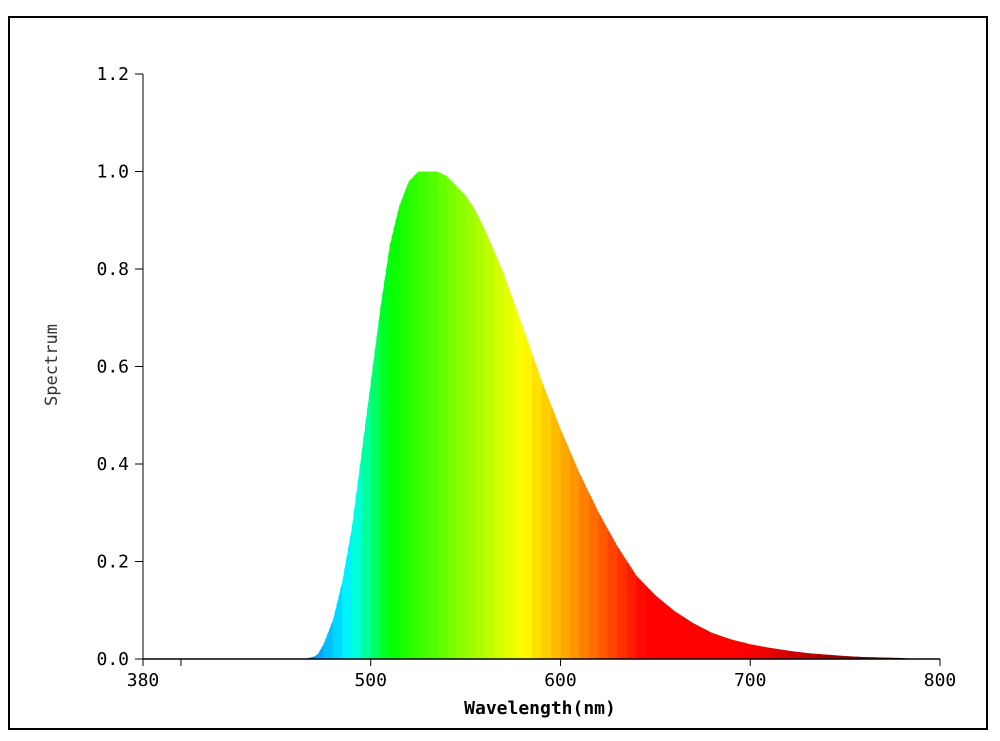  Describe the element at coordinates (370, 680) in the screenshot. I see `x-tick-label: 500` at that location.